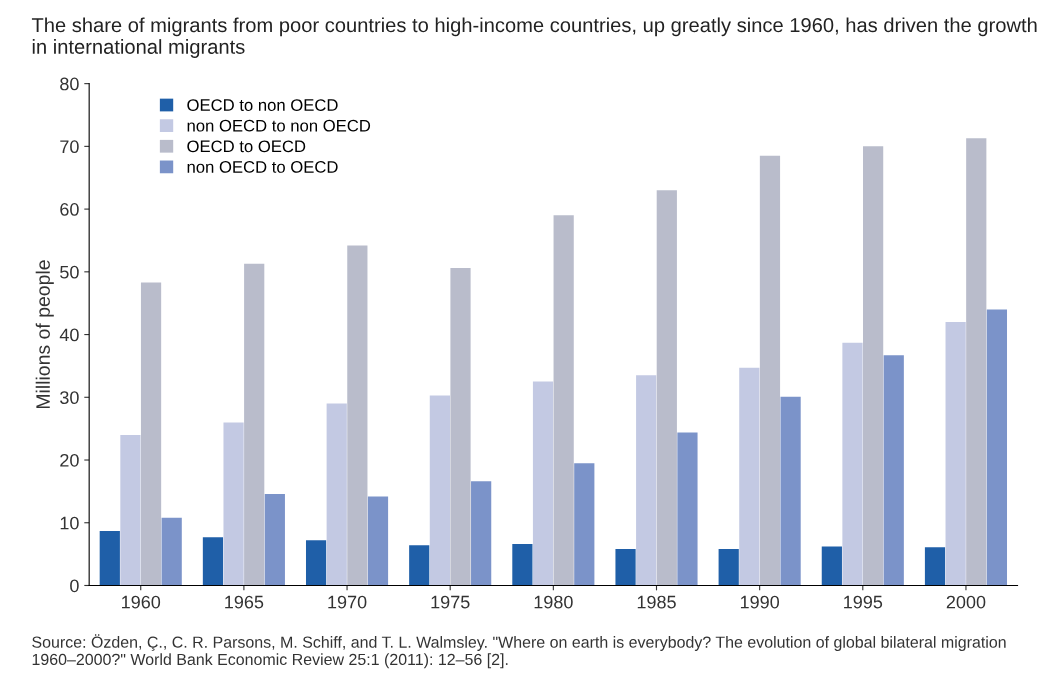 This screenshot has width=1049, height=697. Describe the element at coordinates (74, 586) in the screenshot. I see `y-tick-label: 0` at that location.